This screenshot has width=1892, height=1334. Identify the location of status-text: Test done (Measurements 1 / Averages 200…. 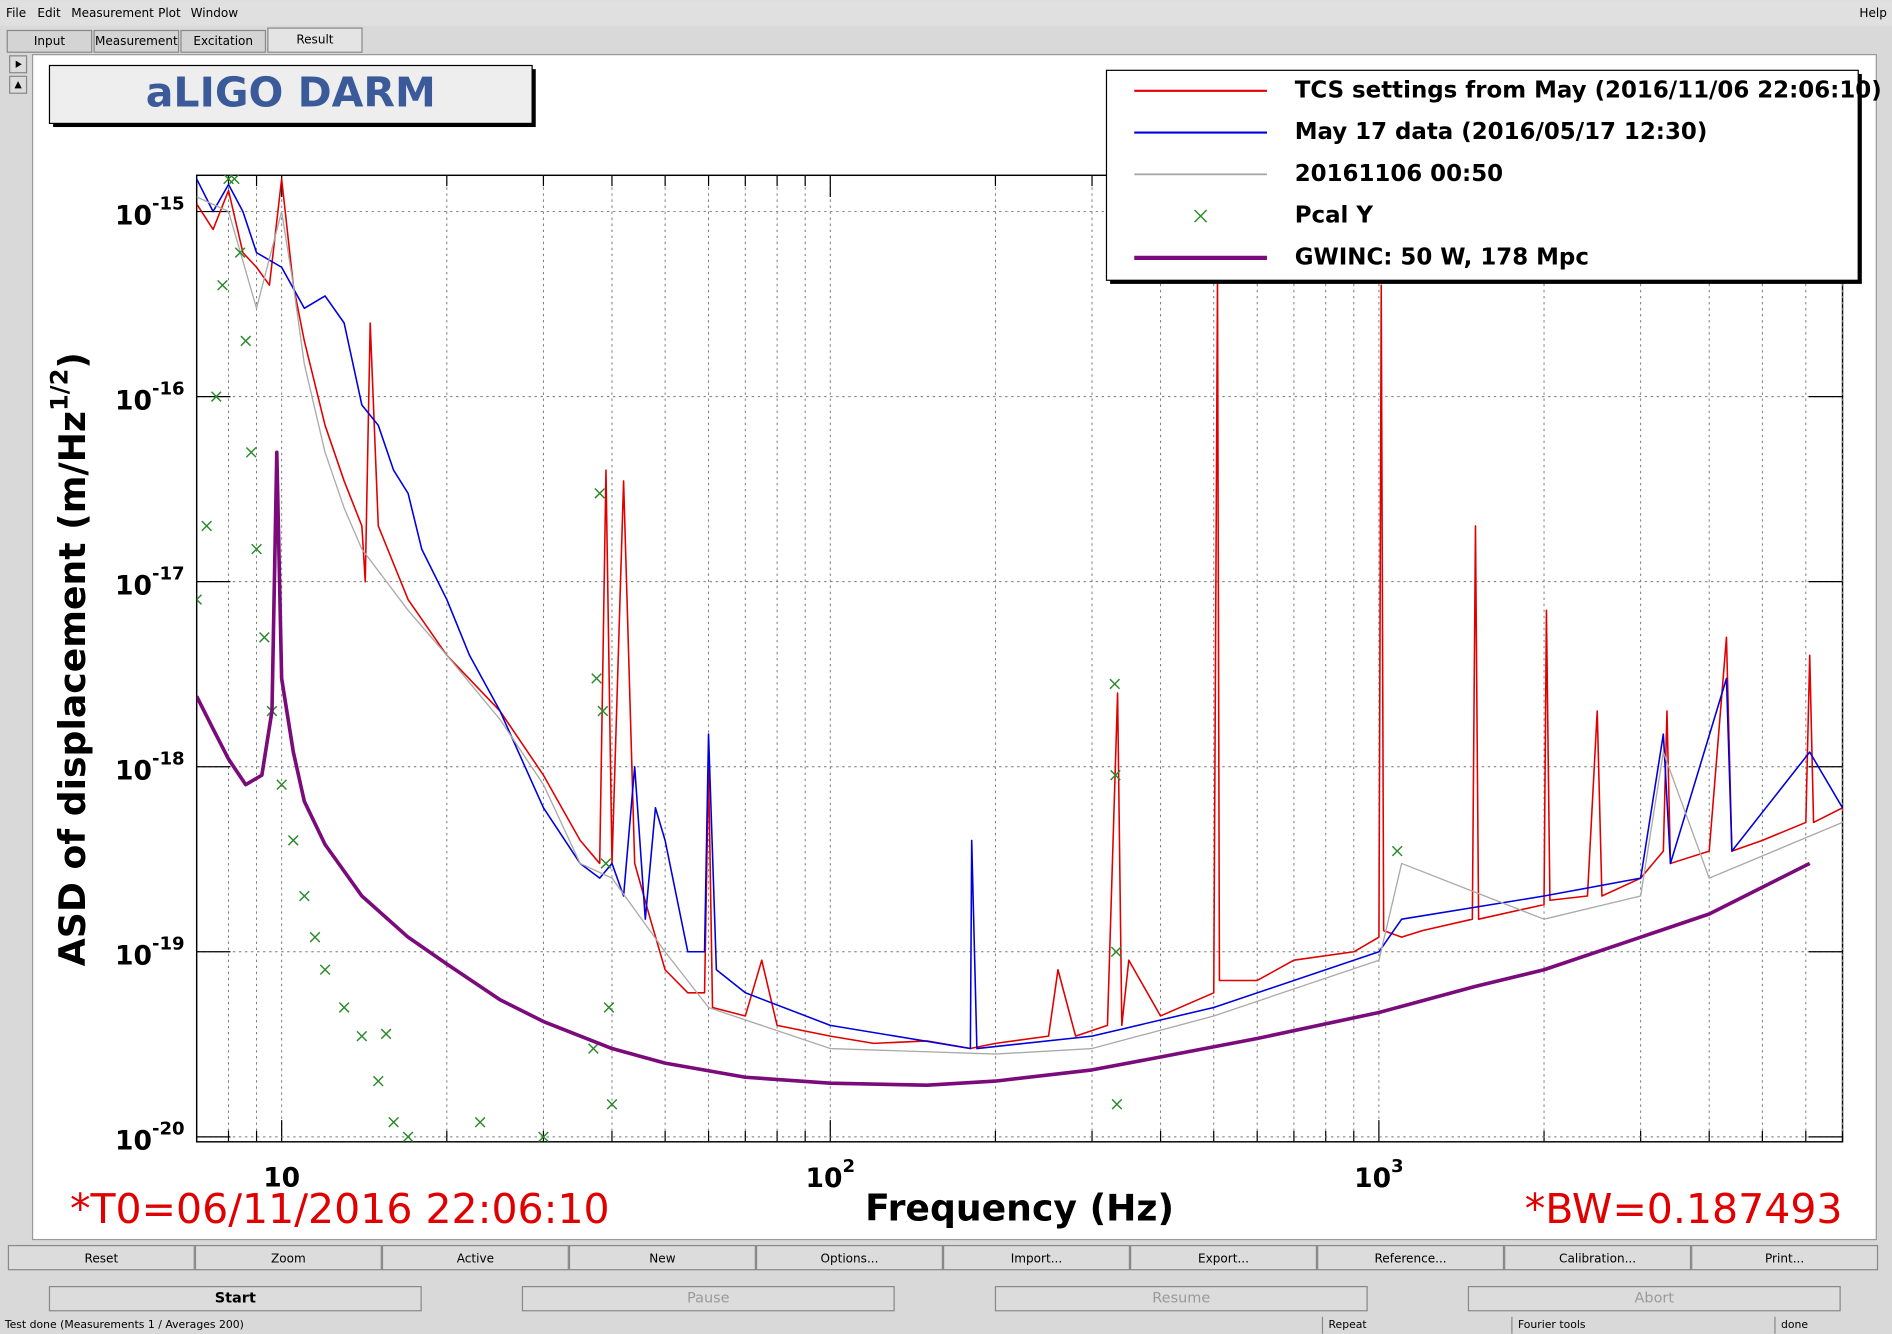
(124, 1324).